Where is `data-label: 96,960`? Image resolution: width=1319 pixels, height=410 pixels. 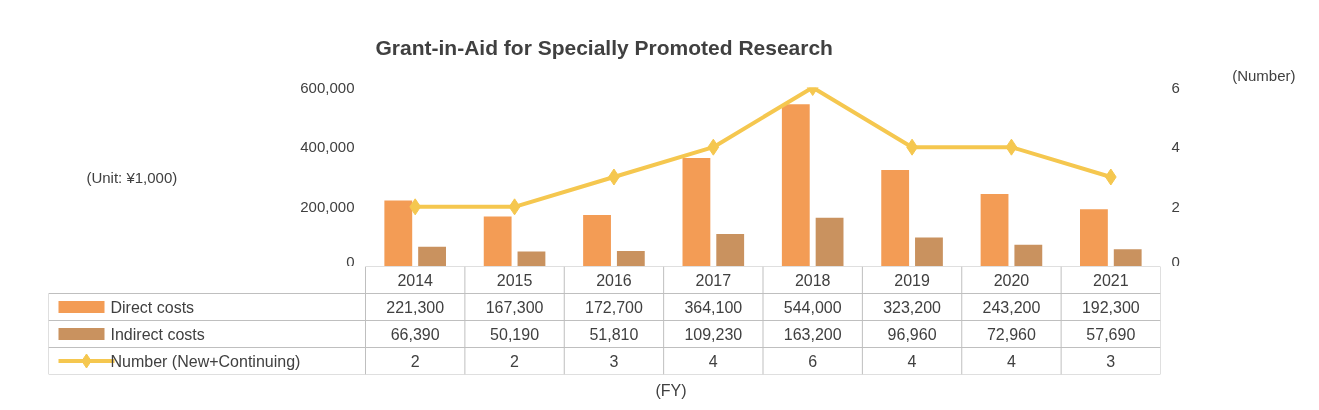 data-label: 96,960 is located at coordinates (912, 334).